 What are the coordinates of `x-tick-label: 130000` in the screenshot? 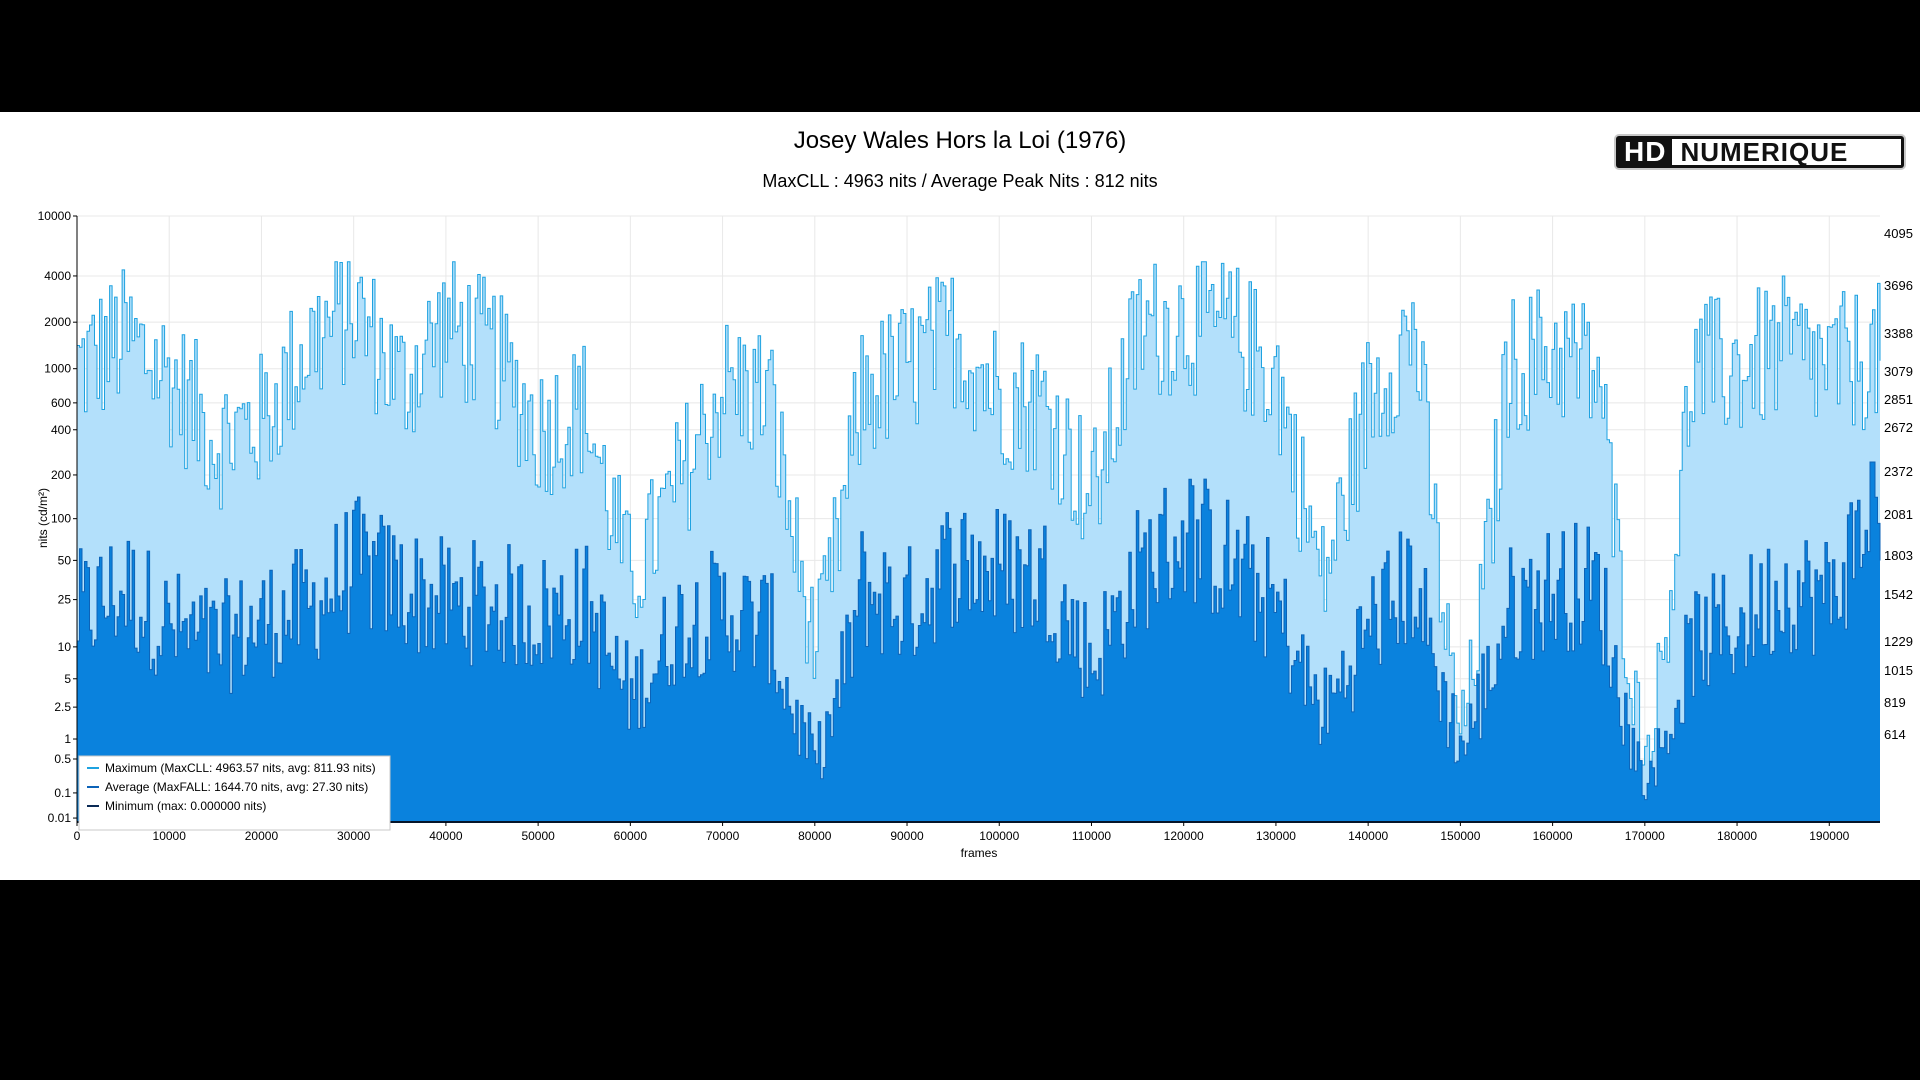 It's located at (1276, 836).